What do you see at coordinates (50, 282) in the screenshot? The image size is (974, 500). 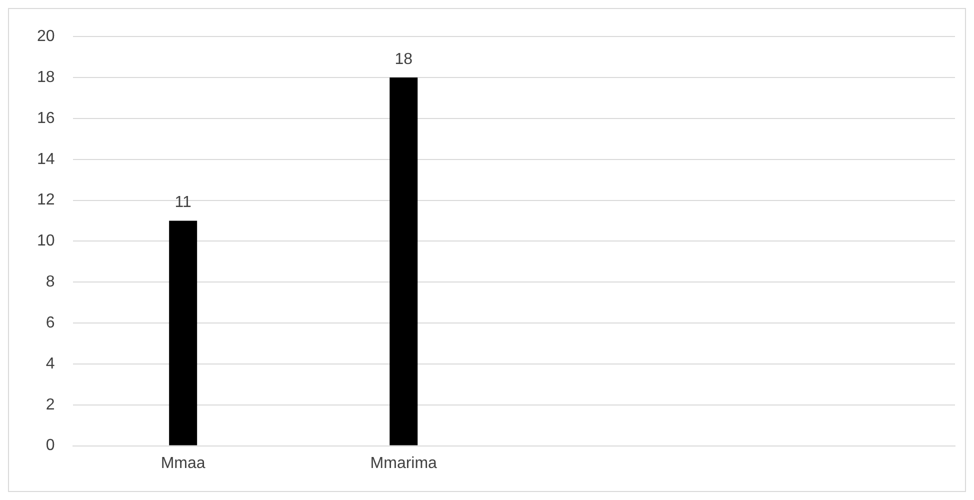 I see `y-tick-label: 8` at bounding box center [50, 282].